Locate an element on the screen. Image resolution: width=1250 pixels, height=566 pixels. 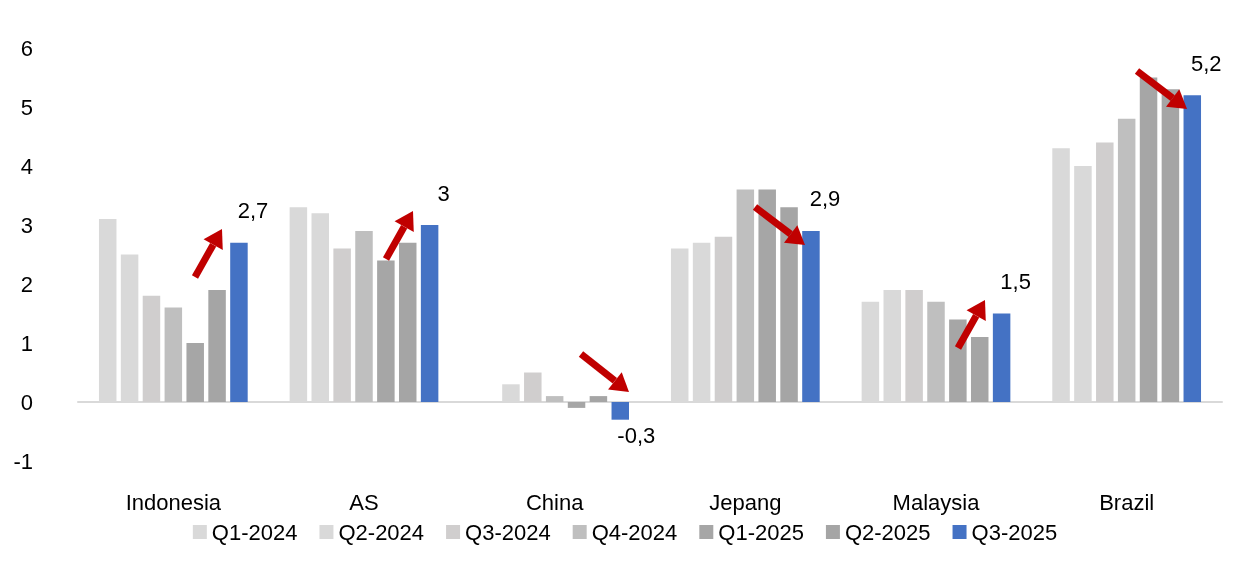
x-tick-label: China is located at coordinates (555, 502).